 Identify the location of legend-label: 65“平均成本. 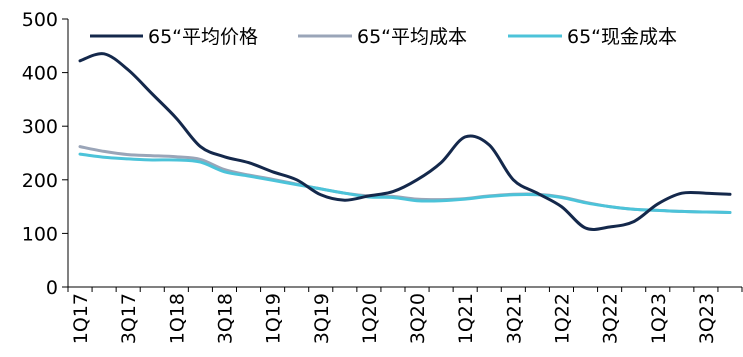
(412, 37).